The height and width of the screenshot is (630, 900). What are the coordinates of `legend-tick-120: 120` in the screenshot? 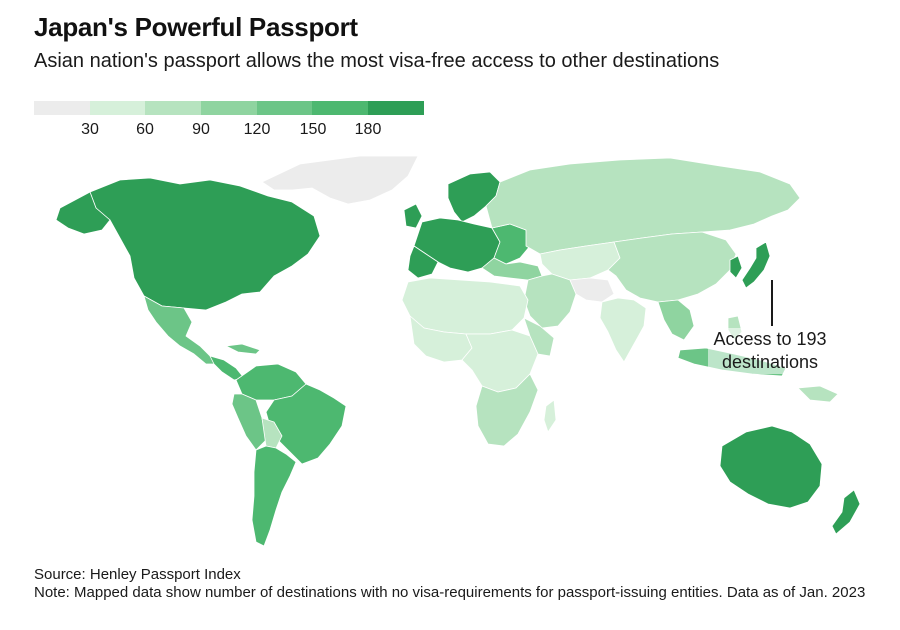 It's located at (257, 129).